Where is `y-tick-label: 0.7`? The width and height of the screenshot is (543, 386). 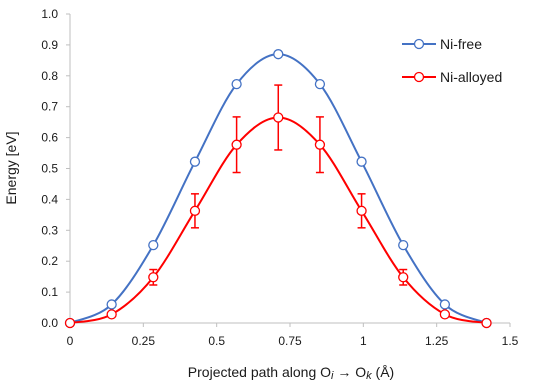
y-tick-label: 0.7 is located at coordinates (49, 107).